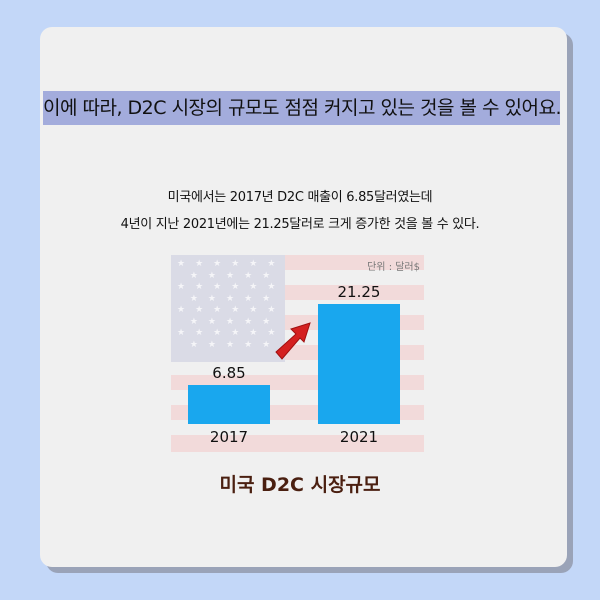  What do you see at coordinates (300, 197) in the screenshot?
I see `description-line-1: 미국에서는 2017년 D2C 매출이 6.85달러였는데` at bounding box center [300, 197].